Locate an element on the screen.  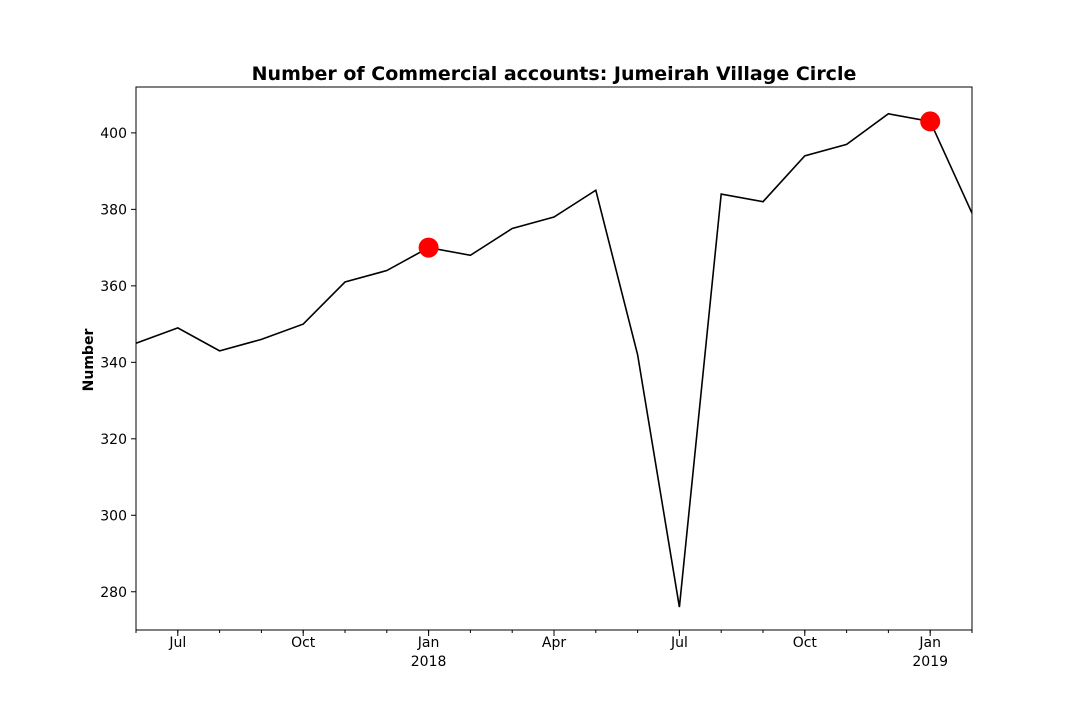
y-tick-label-400: 400 is located at coordinates (113, 134).